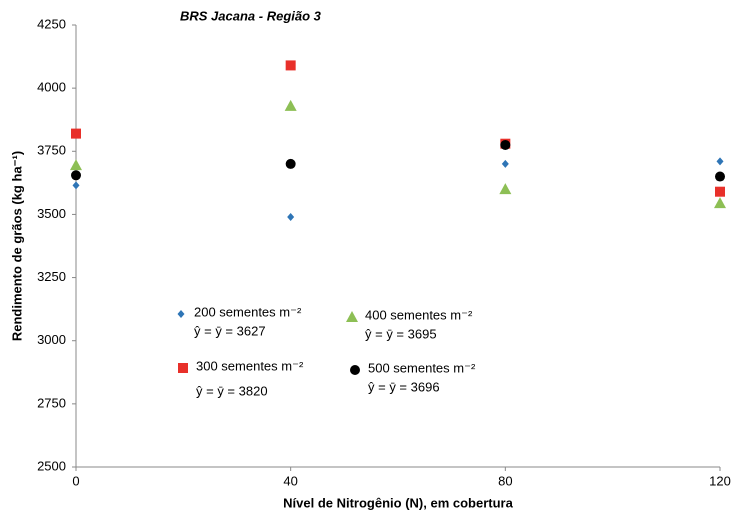 This screenshot has width=731, height=513. Describe the element at coordinates (720, 480) in the screenshot. I see `x-tick-label: 120` at that location.